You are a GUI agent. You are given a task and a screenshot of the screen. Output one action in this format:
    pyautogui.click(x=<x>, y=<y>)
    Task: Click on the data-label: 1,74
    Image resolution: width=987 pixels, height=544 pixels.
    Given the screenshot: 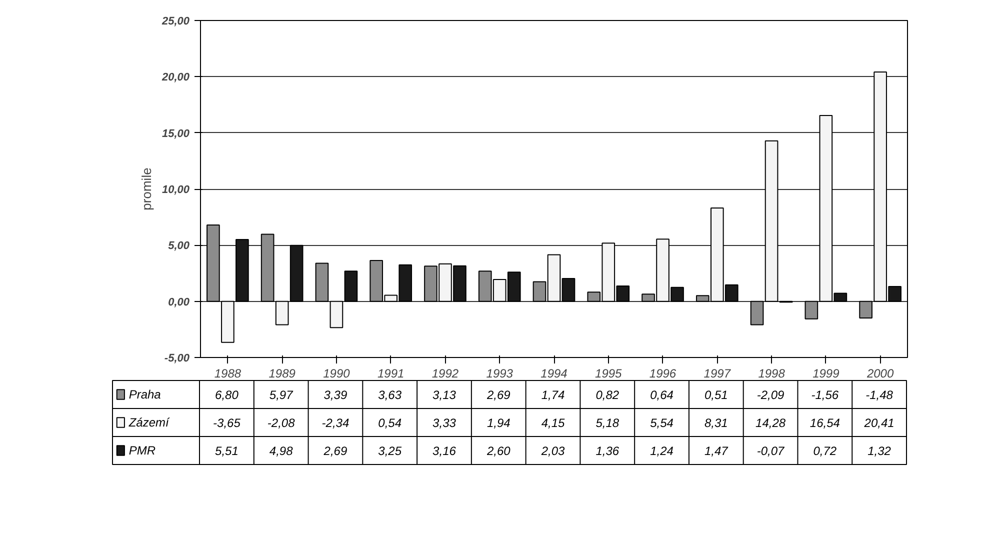 What is the action you would take?
    pyautogui.click(x=553, y=395)
    